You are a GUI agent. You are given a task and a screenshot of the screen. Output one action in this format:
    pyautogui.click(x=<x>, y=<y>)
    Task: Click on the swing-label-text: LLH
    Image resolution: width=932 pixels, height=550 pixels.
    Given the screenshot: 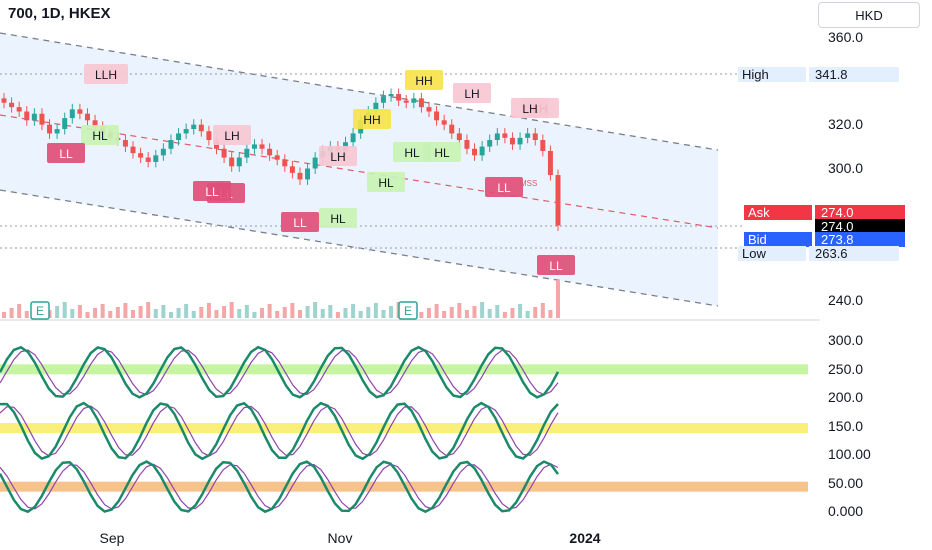 What is the action you would take?
    pyautogui.click(x=106, y=75)
    